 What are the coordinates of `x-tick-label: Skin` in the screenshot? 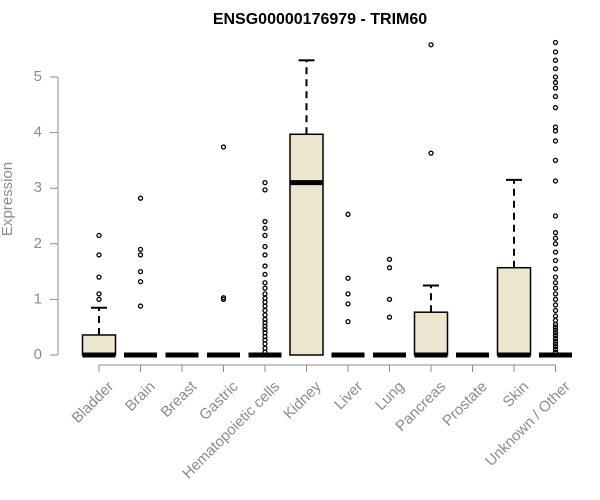 It's located at (516, 394).